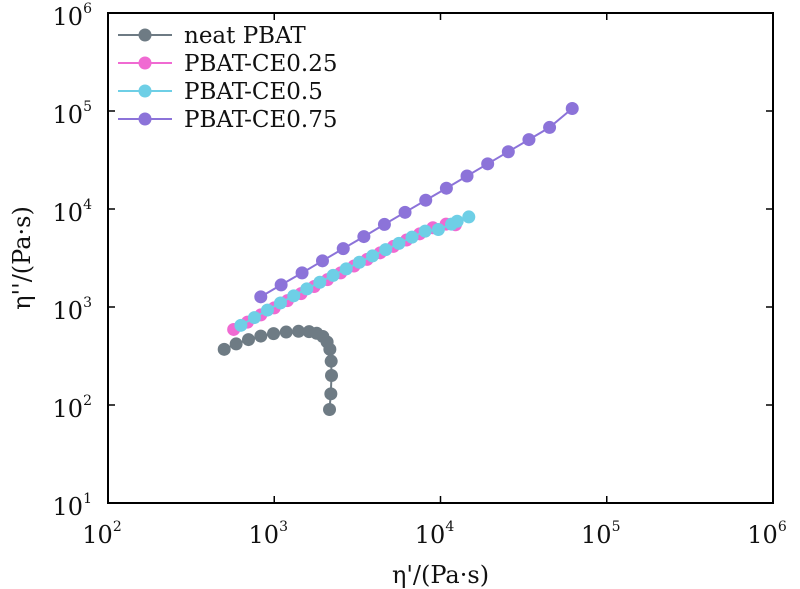 Image resolution: width=800 pixels, height=589 pixels. What do you see at coordinates (73, 16) in the screenshot?
I see `y-tick-label: 106` at bounding box center [73, 16].